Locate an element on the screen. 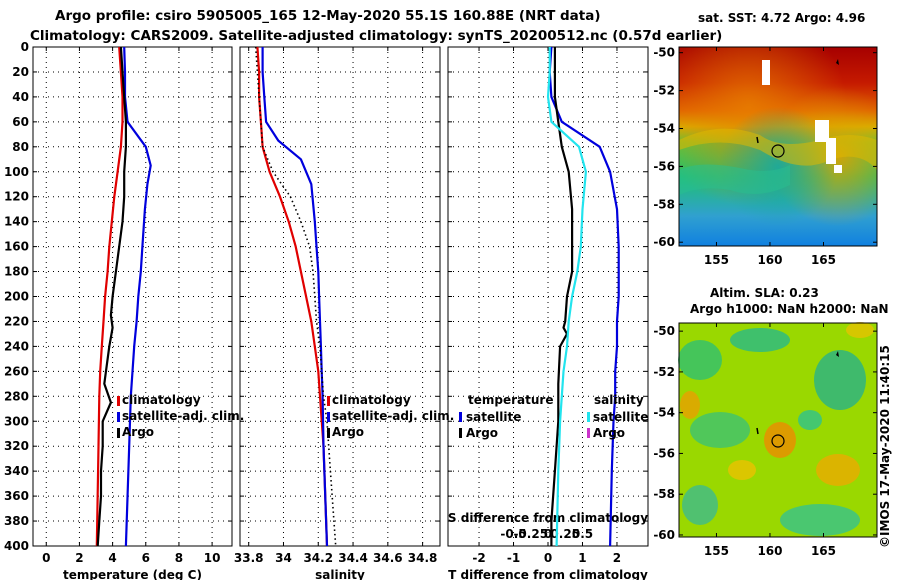 This screenshot has height=580, width=900. tick-label-y: 320 is located at coordinates (16, 446).